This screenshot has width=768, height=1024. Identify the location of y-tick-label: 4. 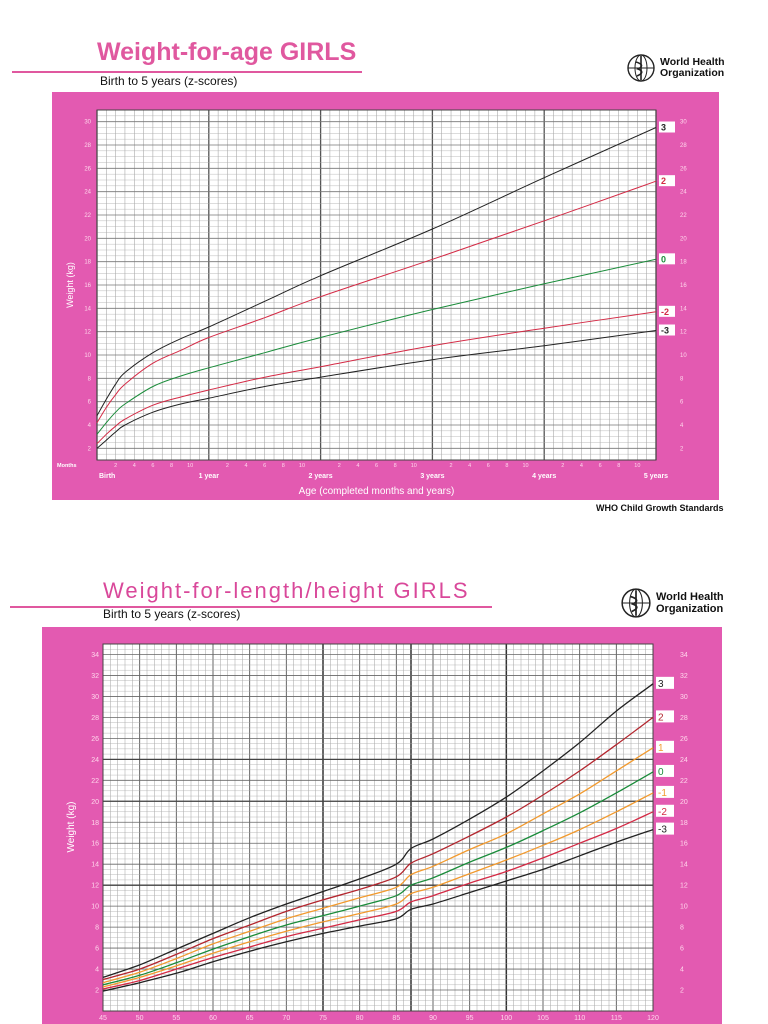
(97, 970).